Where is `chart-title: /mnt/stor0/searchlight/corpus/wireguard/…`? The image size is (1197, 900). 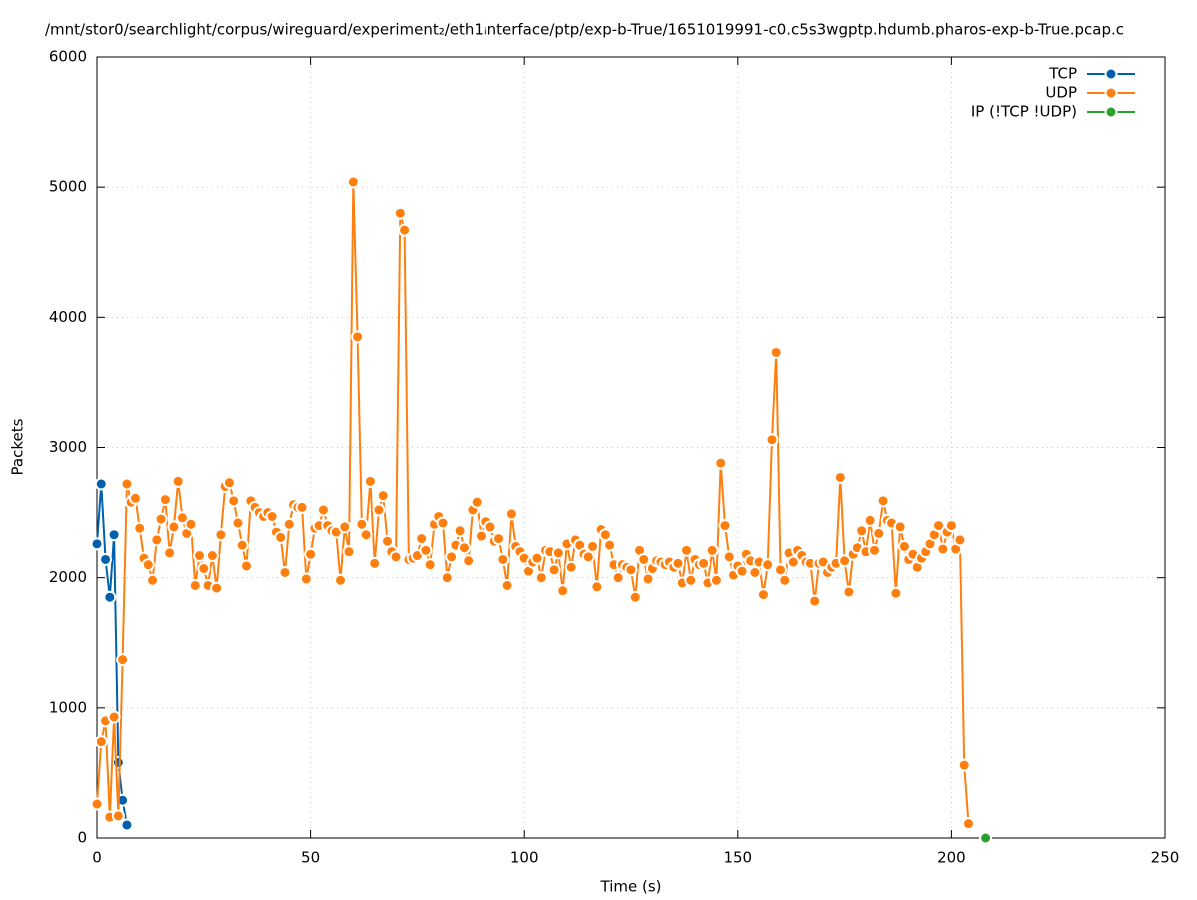
chart-title: /mnt/stor0/searchlight/corpus/wireguard/… is located at coordinates (584, 30).